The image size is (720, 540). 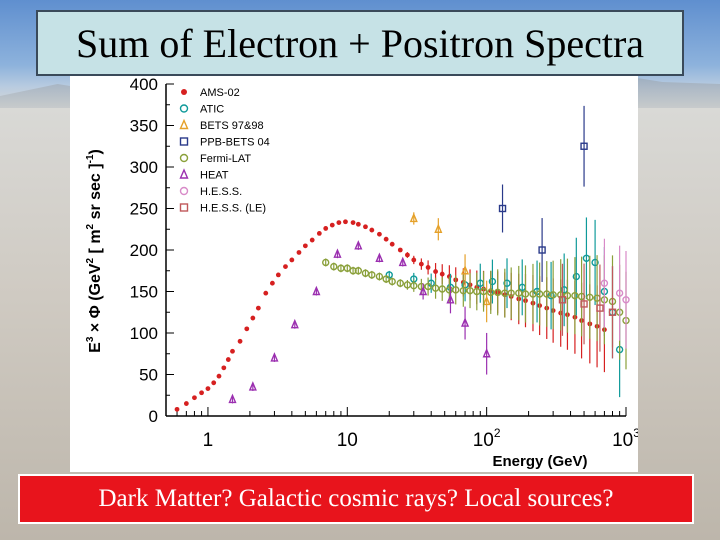 I want to click on legend-label: H.E.S.S. (LE), so click(x=233, y=209).